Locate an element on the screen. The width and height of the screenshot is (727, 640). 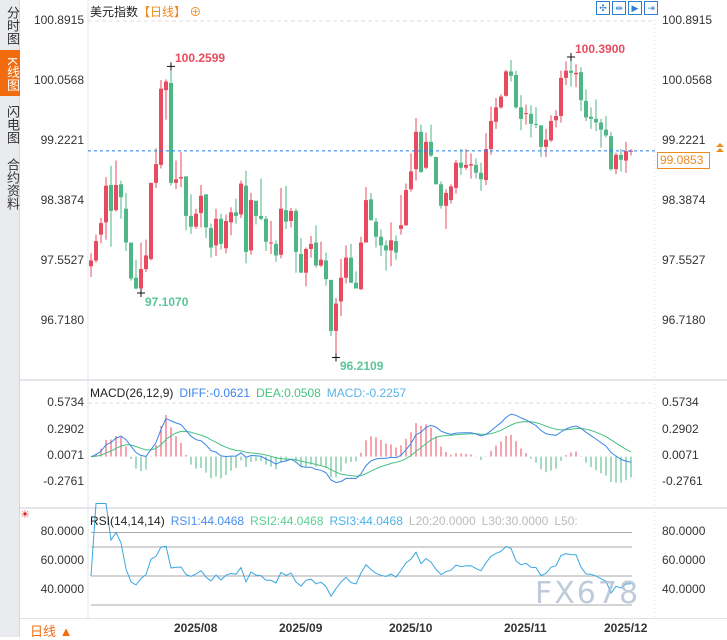
tab-contract-info: 合约资料 is located at coordinates (12, 183).